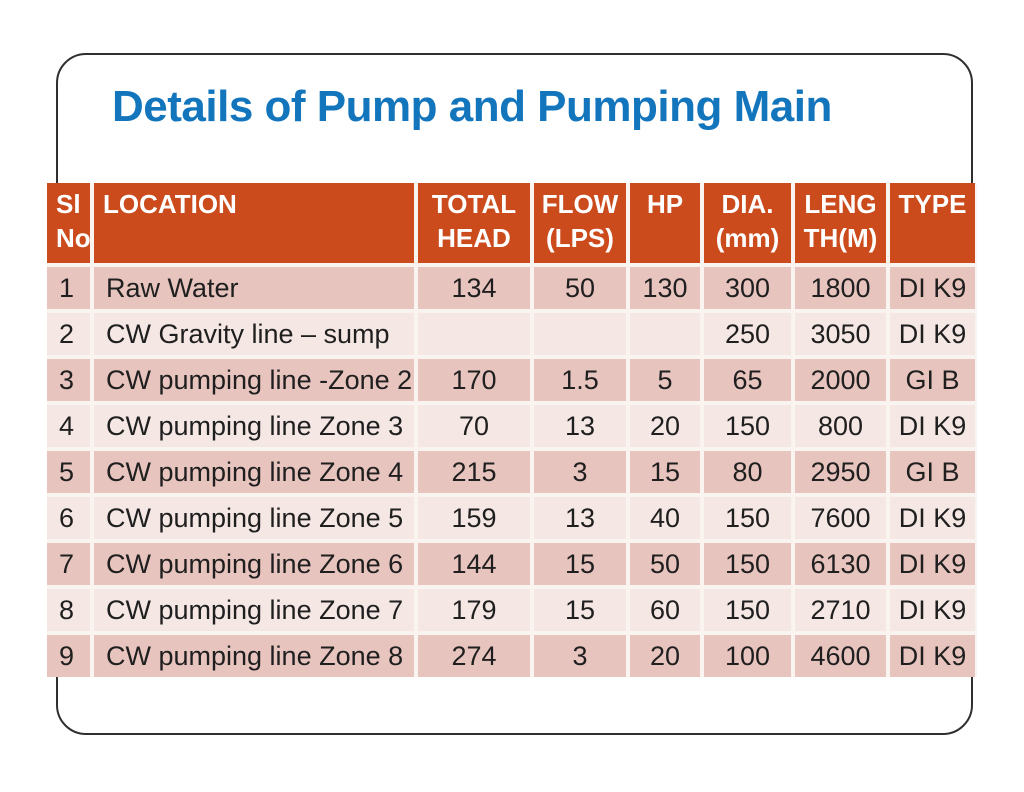 The width and height of the screenshot is (1024, 792). Describe the element at coordinates (69, 223) in the screenshot. I see `column-header-sl_no: Sl No` at that location.